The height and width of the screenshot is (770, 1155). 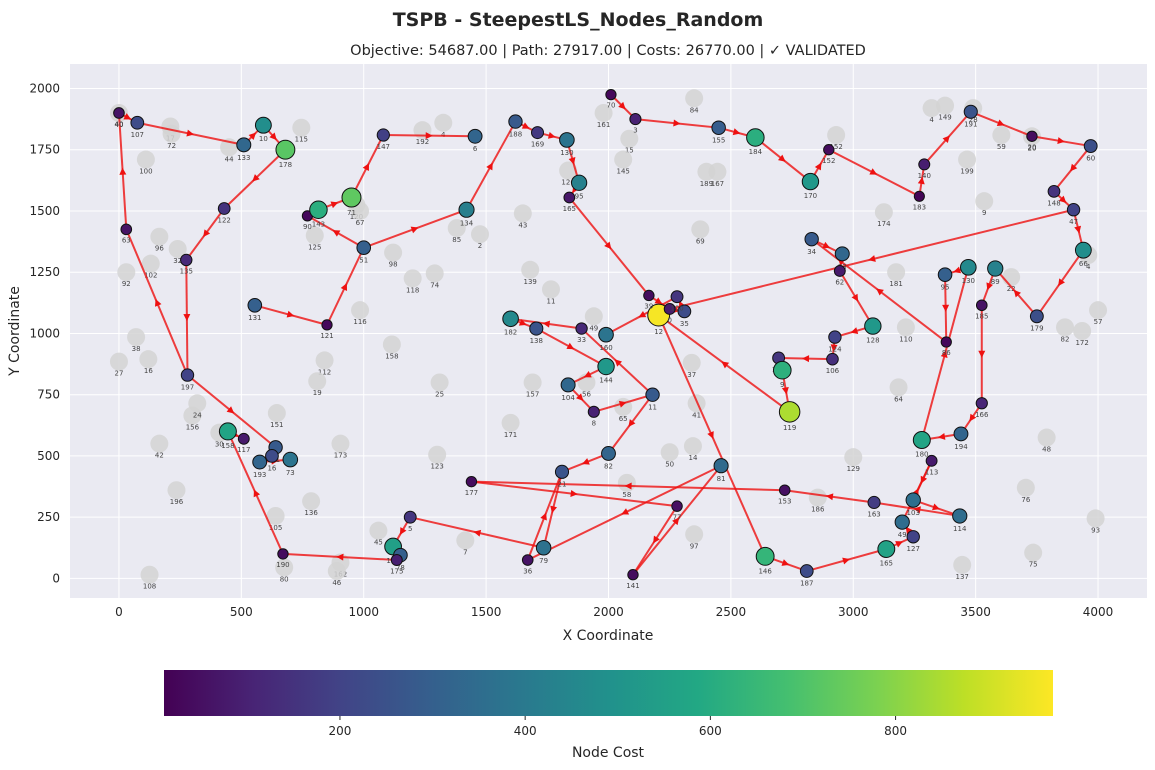 What do you see at coordinates (44, 88) in the screenshot?
I see `y-tick-label: 2000` at bounding box center [44, 88].